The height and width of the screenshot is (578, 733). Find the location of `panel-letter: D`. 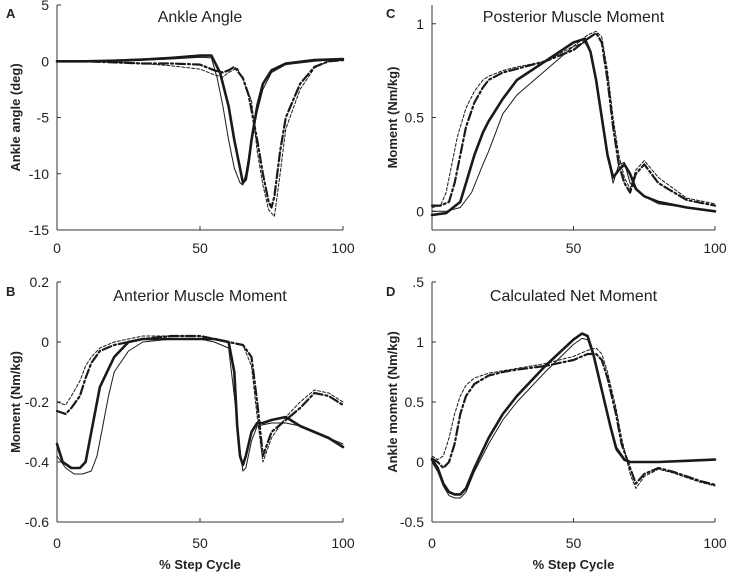

panel-letter: D is located at coordinates (390, 291).